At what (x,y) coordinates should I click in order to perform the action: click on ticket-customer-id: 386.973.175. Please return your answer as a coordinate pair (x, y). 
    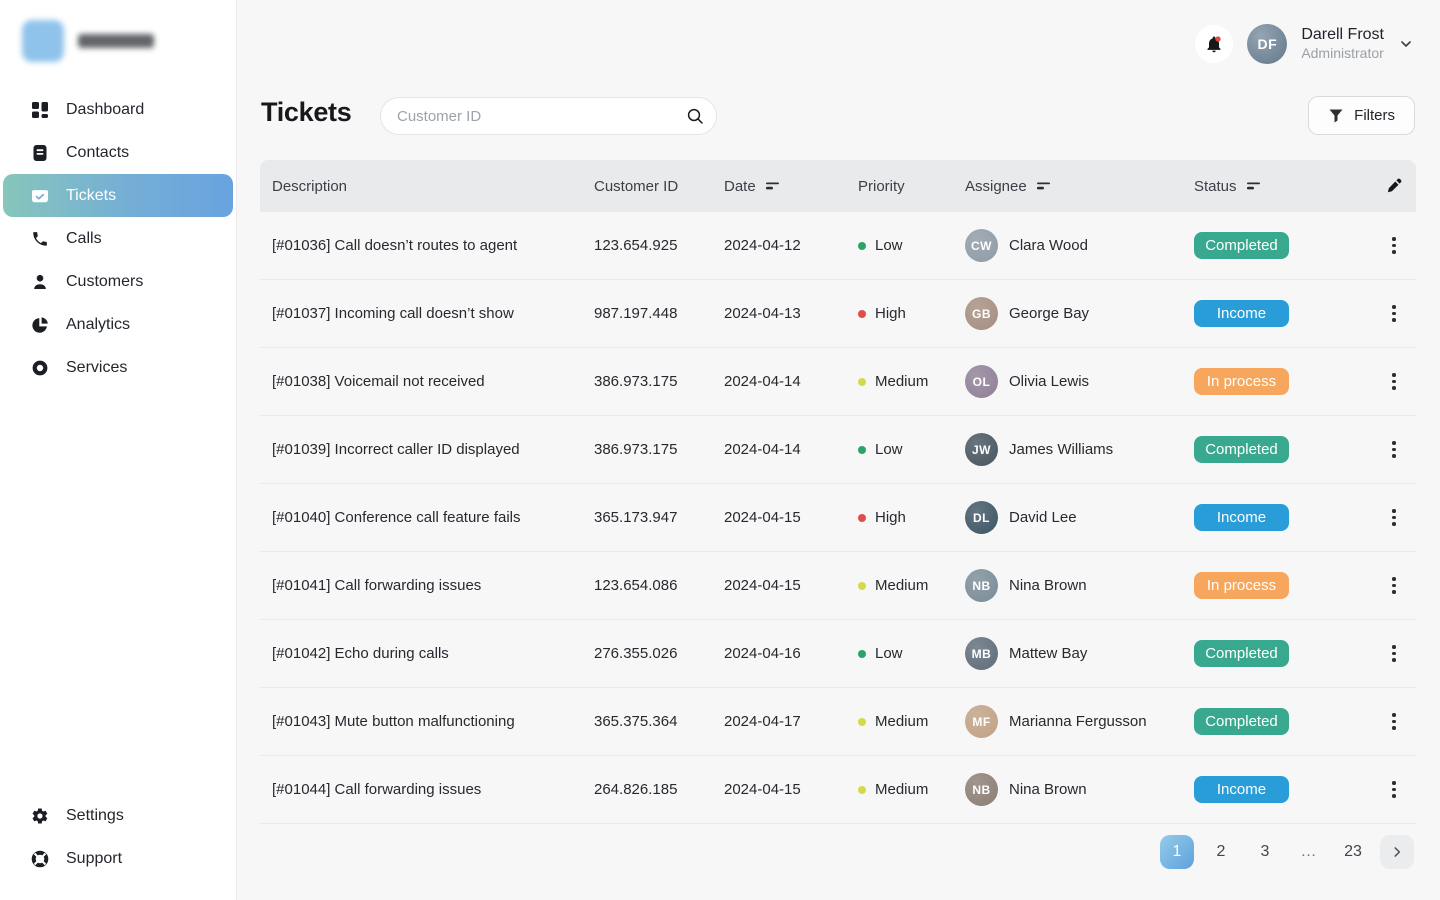
    Looking at the image, I should click on (636, 381).